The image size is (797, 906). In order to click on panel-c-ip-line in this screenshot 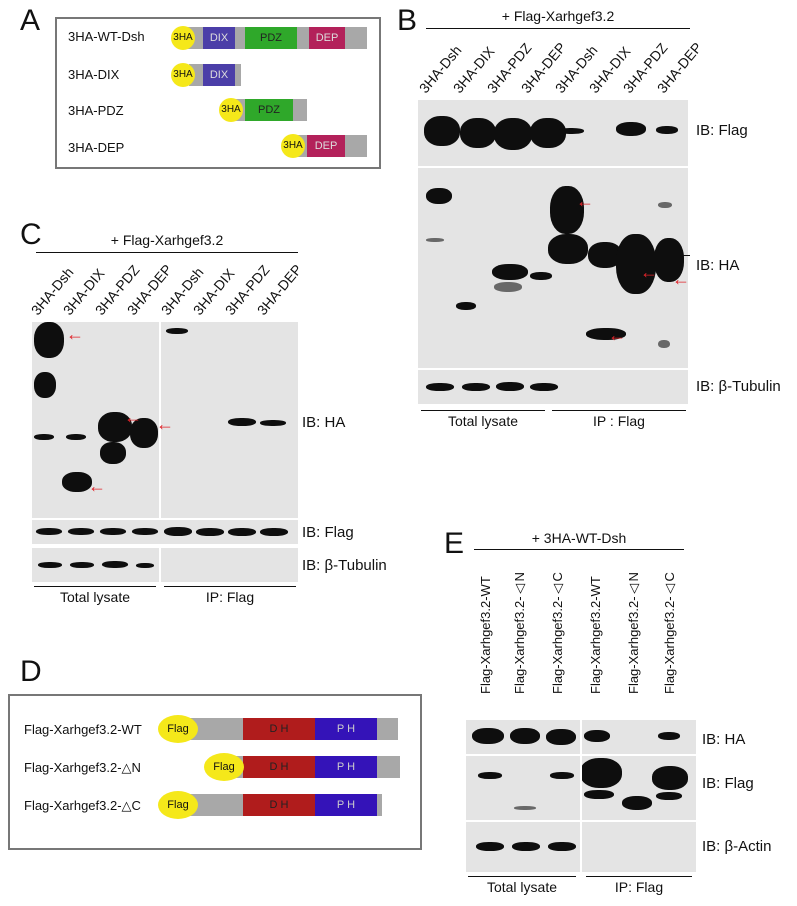, I will do `click(230, 586)`.